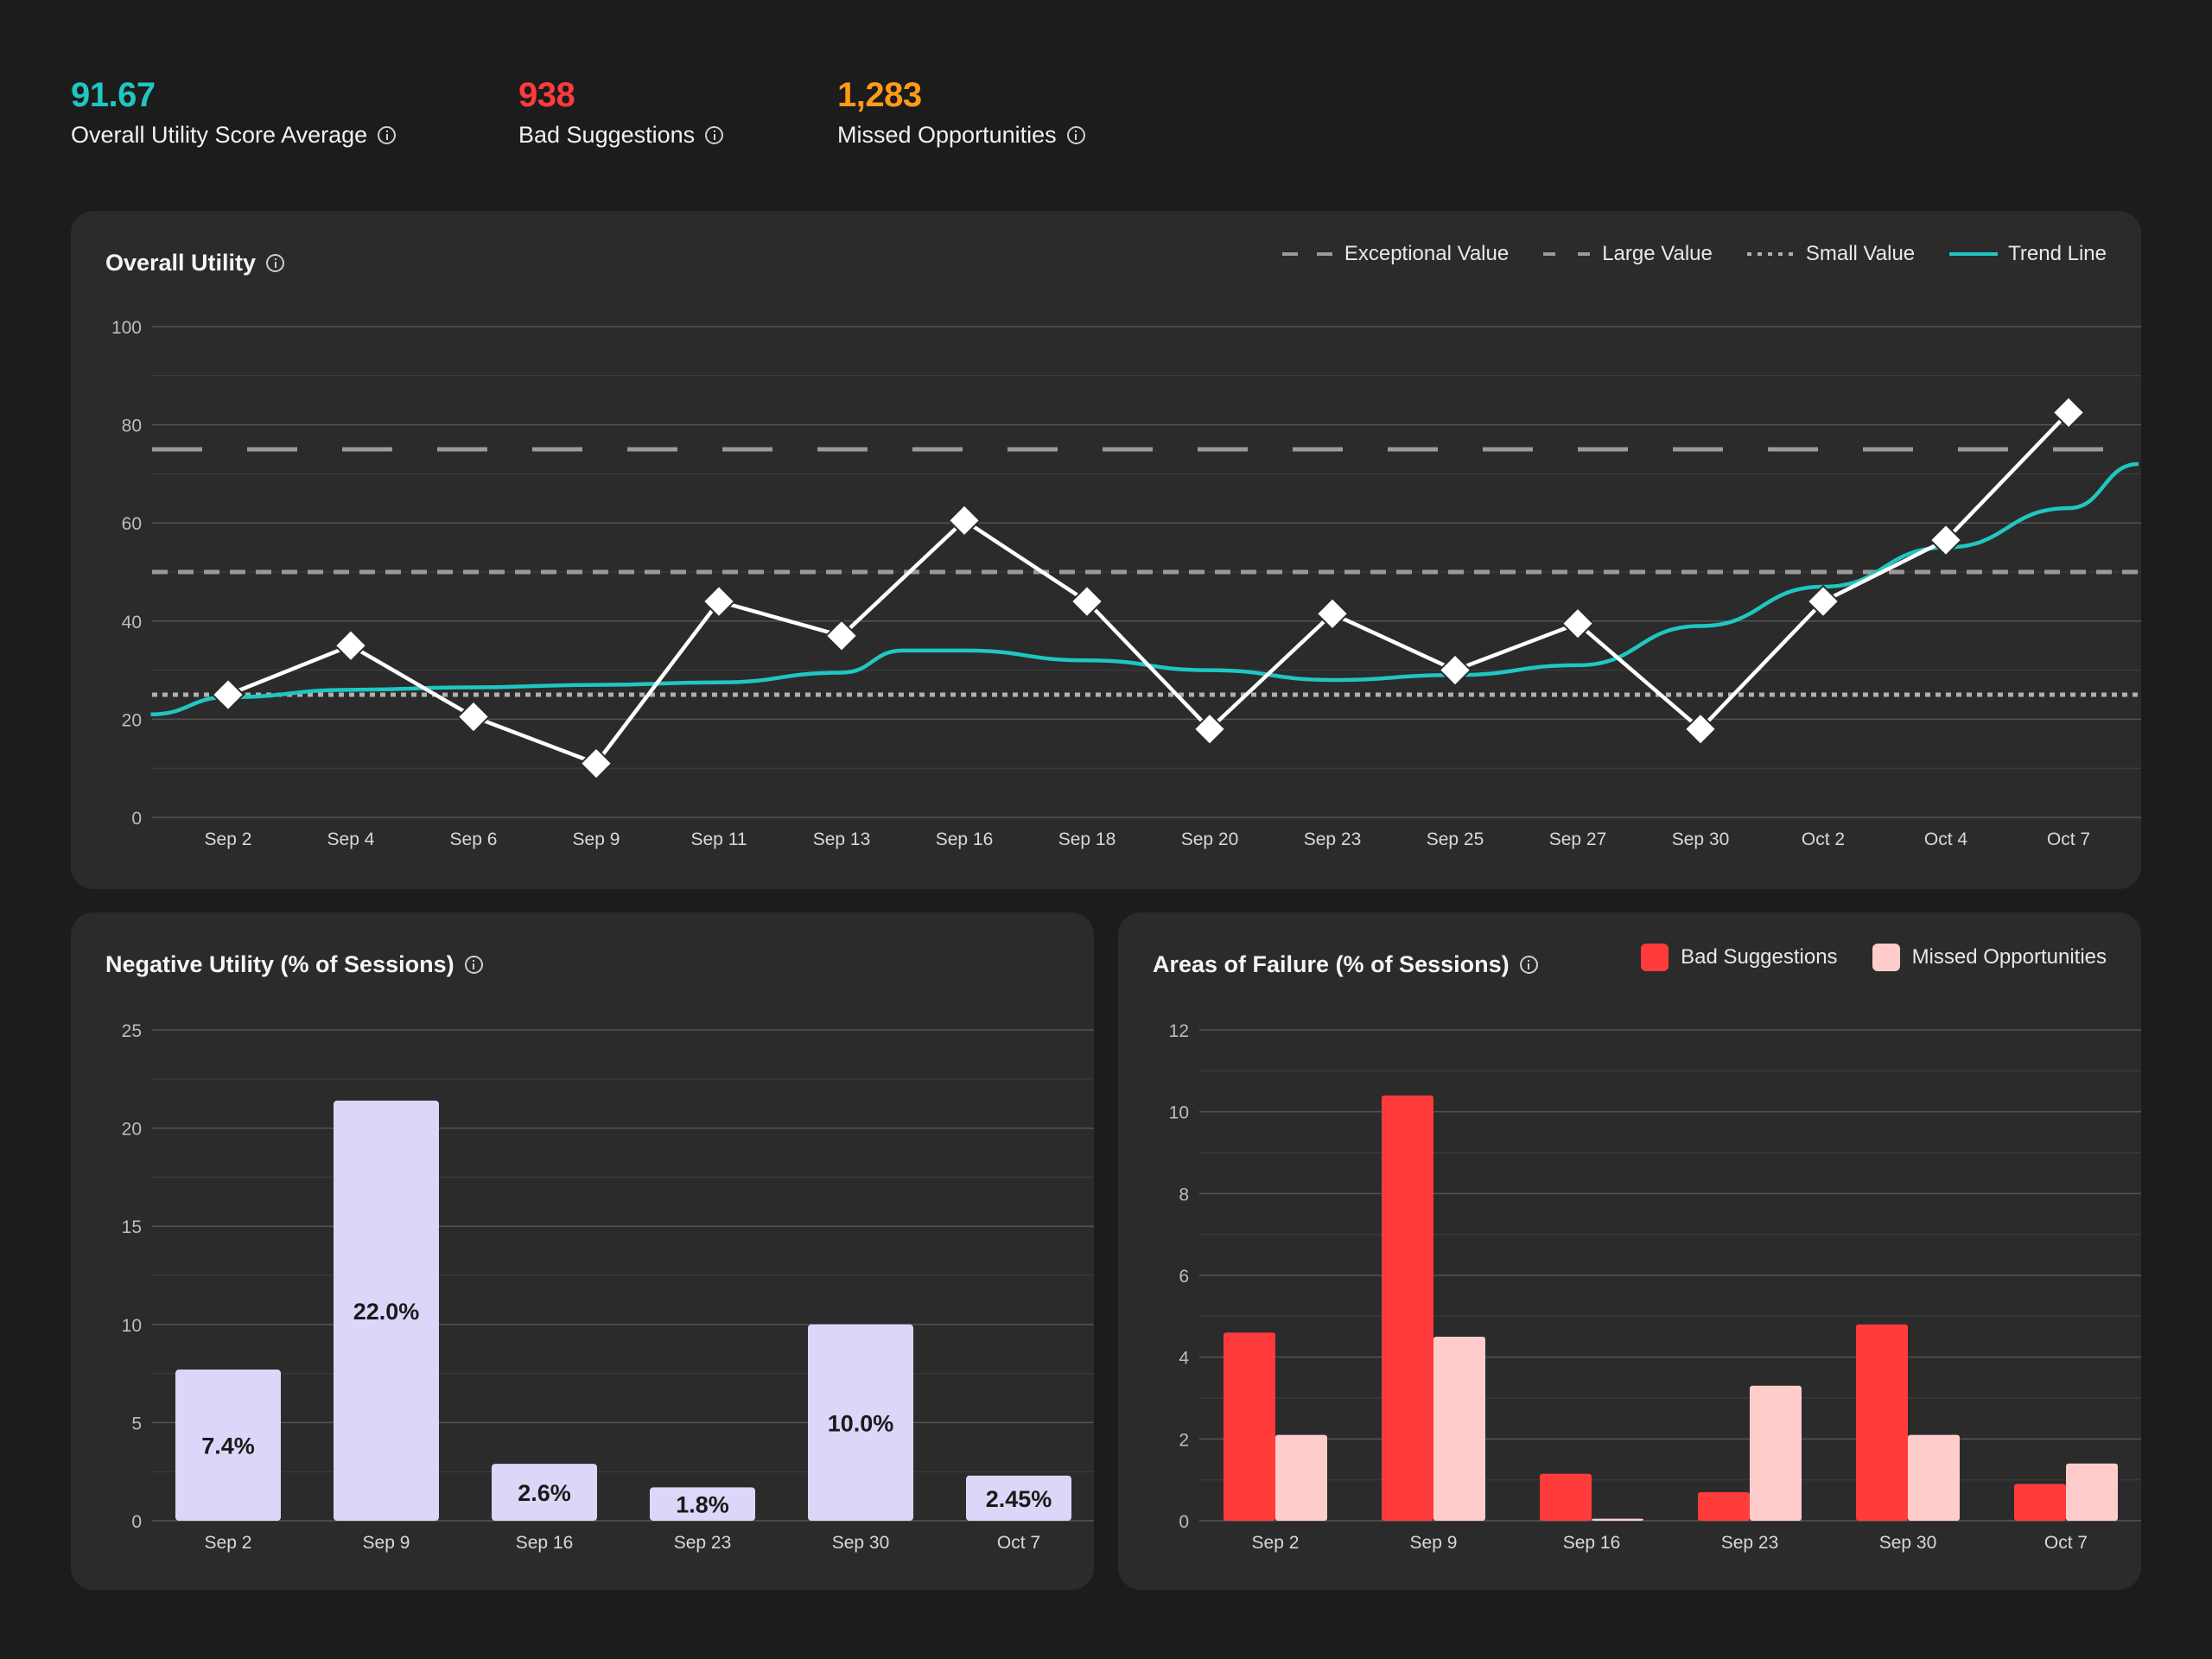  I want to click on kpi-label: Overall Utility Score Average, so click(234, 135).